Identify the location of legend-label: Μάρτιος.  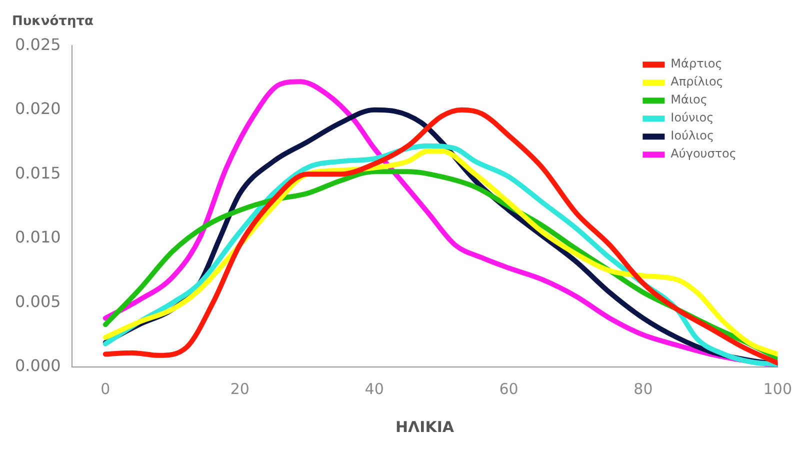
(696, 63).